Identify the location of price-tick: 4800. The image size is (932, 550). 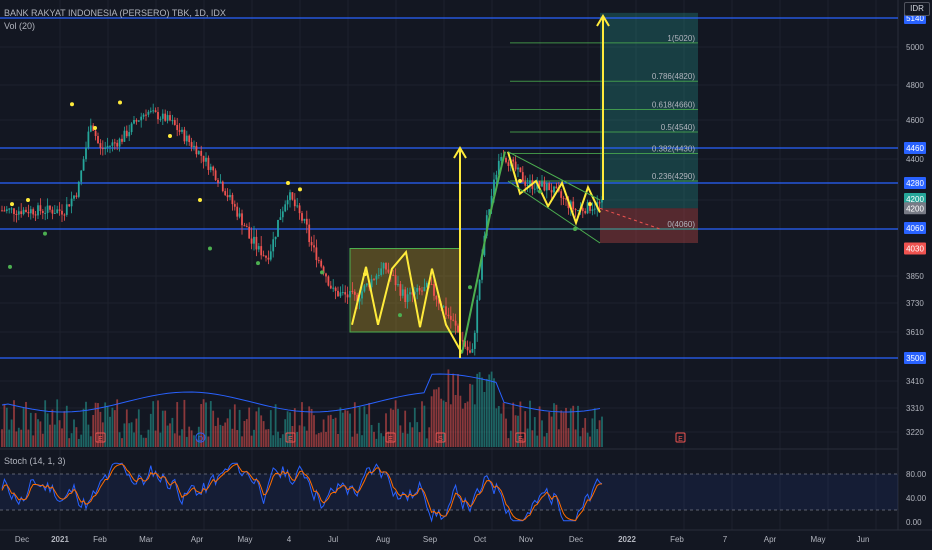
(915, 85).